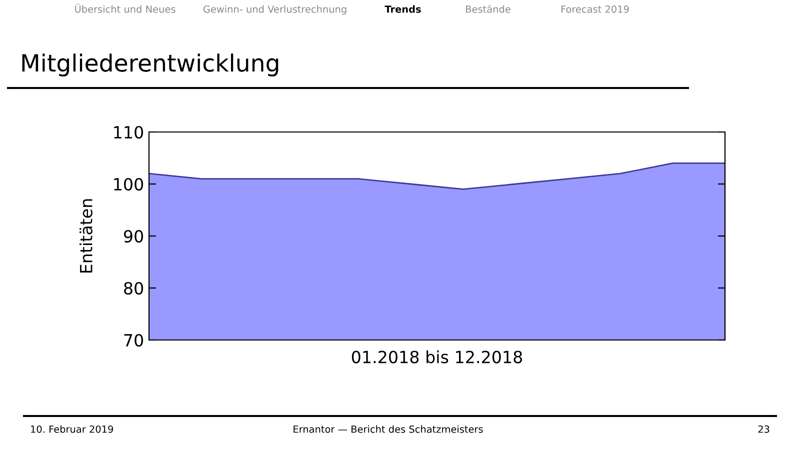 The image size is (800, 450). I want to click on text: Bestände, so click(488, 9).